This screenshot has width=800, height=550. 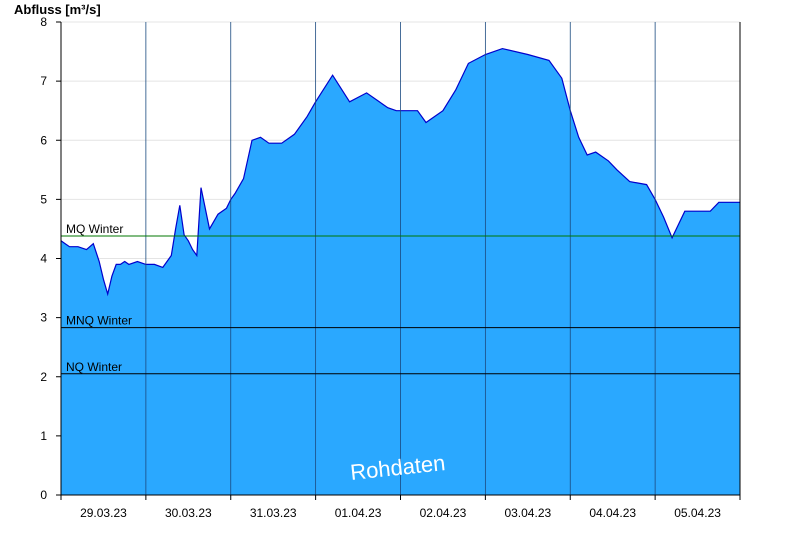 I want to click on y-tick-label: 1, so click(x=43, y=436).